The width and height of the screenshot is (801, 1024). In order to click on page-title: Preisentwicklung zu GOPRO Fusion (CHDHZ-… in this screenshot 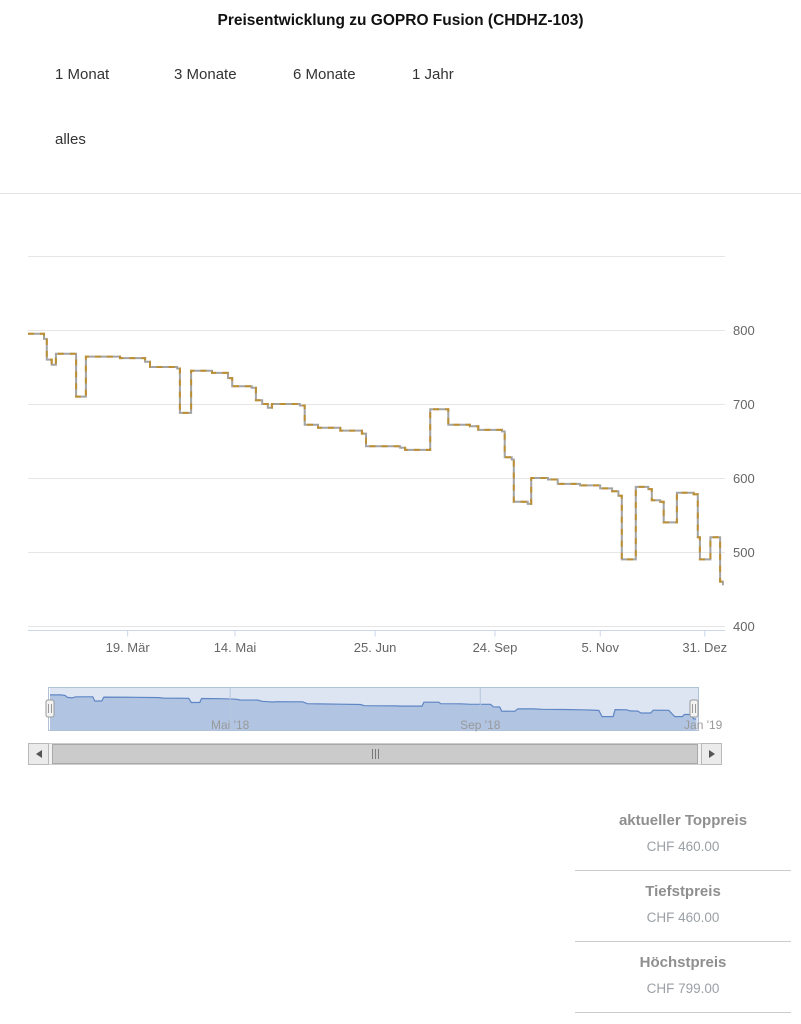, I will do `click(400, 20)`.